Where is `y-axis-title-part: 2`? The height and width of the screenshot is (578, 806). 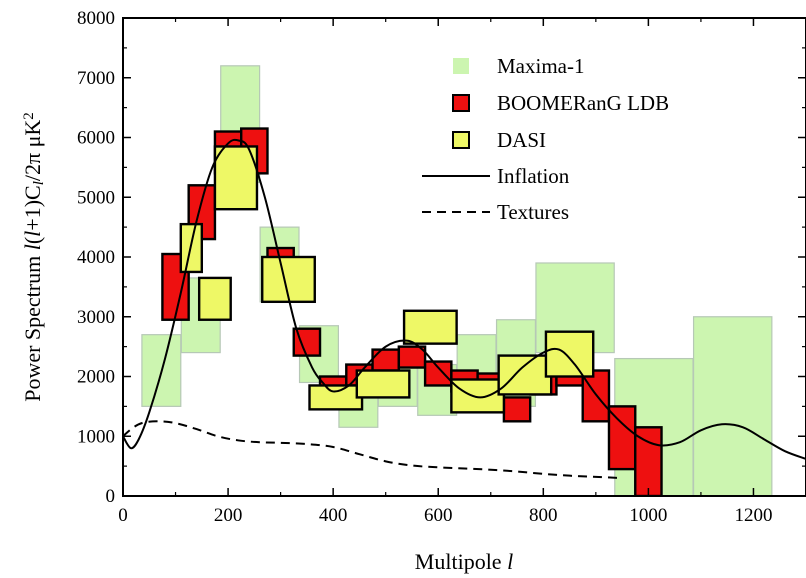
y-axis-title-part: 2 is located at coordinates (29, 116).